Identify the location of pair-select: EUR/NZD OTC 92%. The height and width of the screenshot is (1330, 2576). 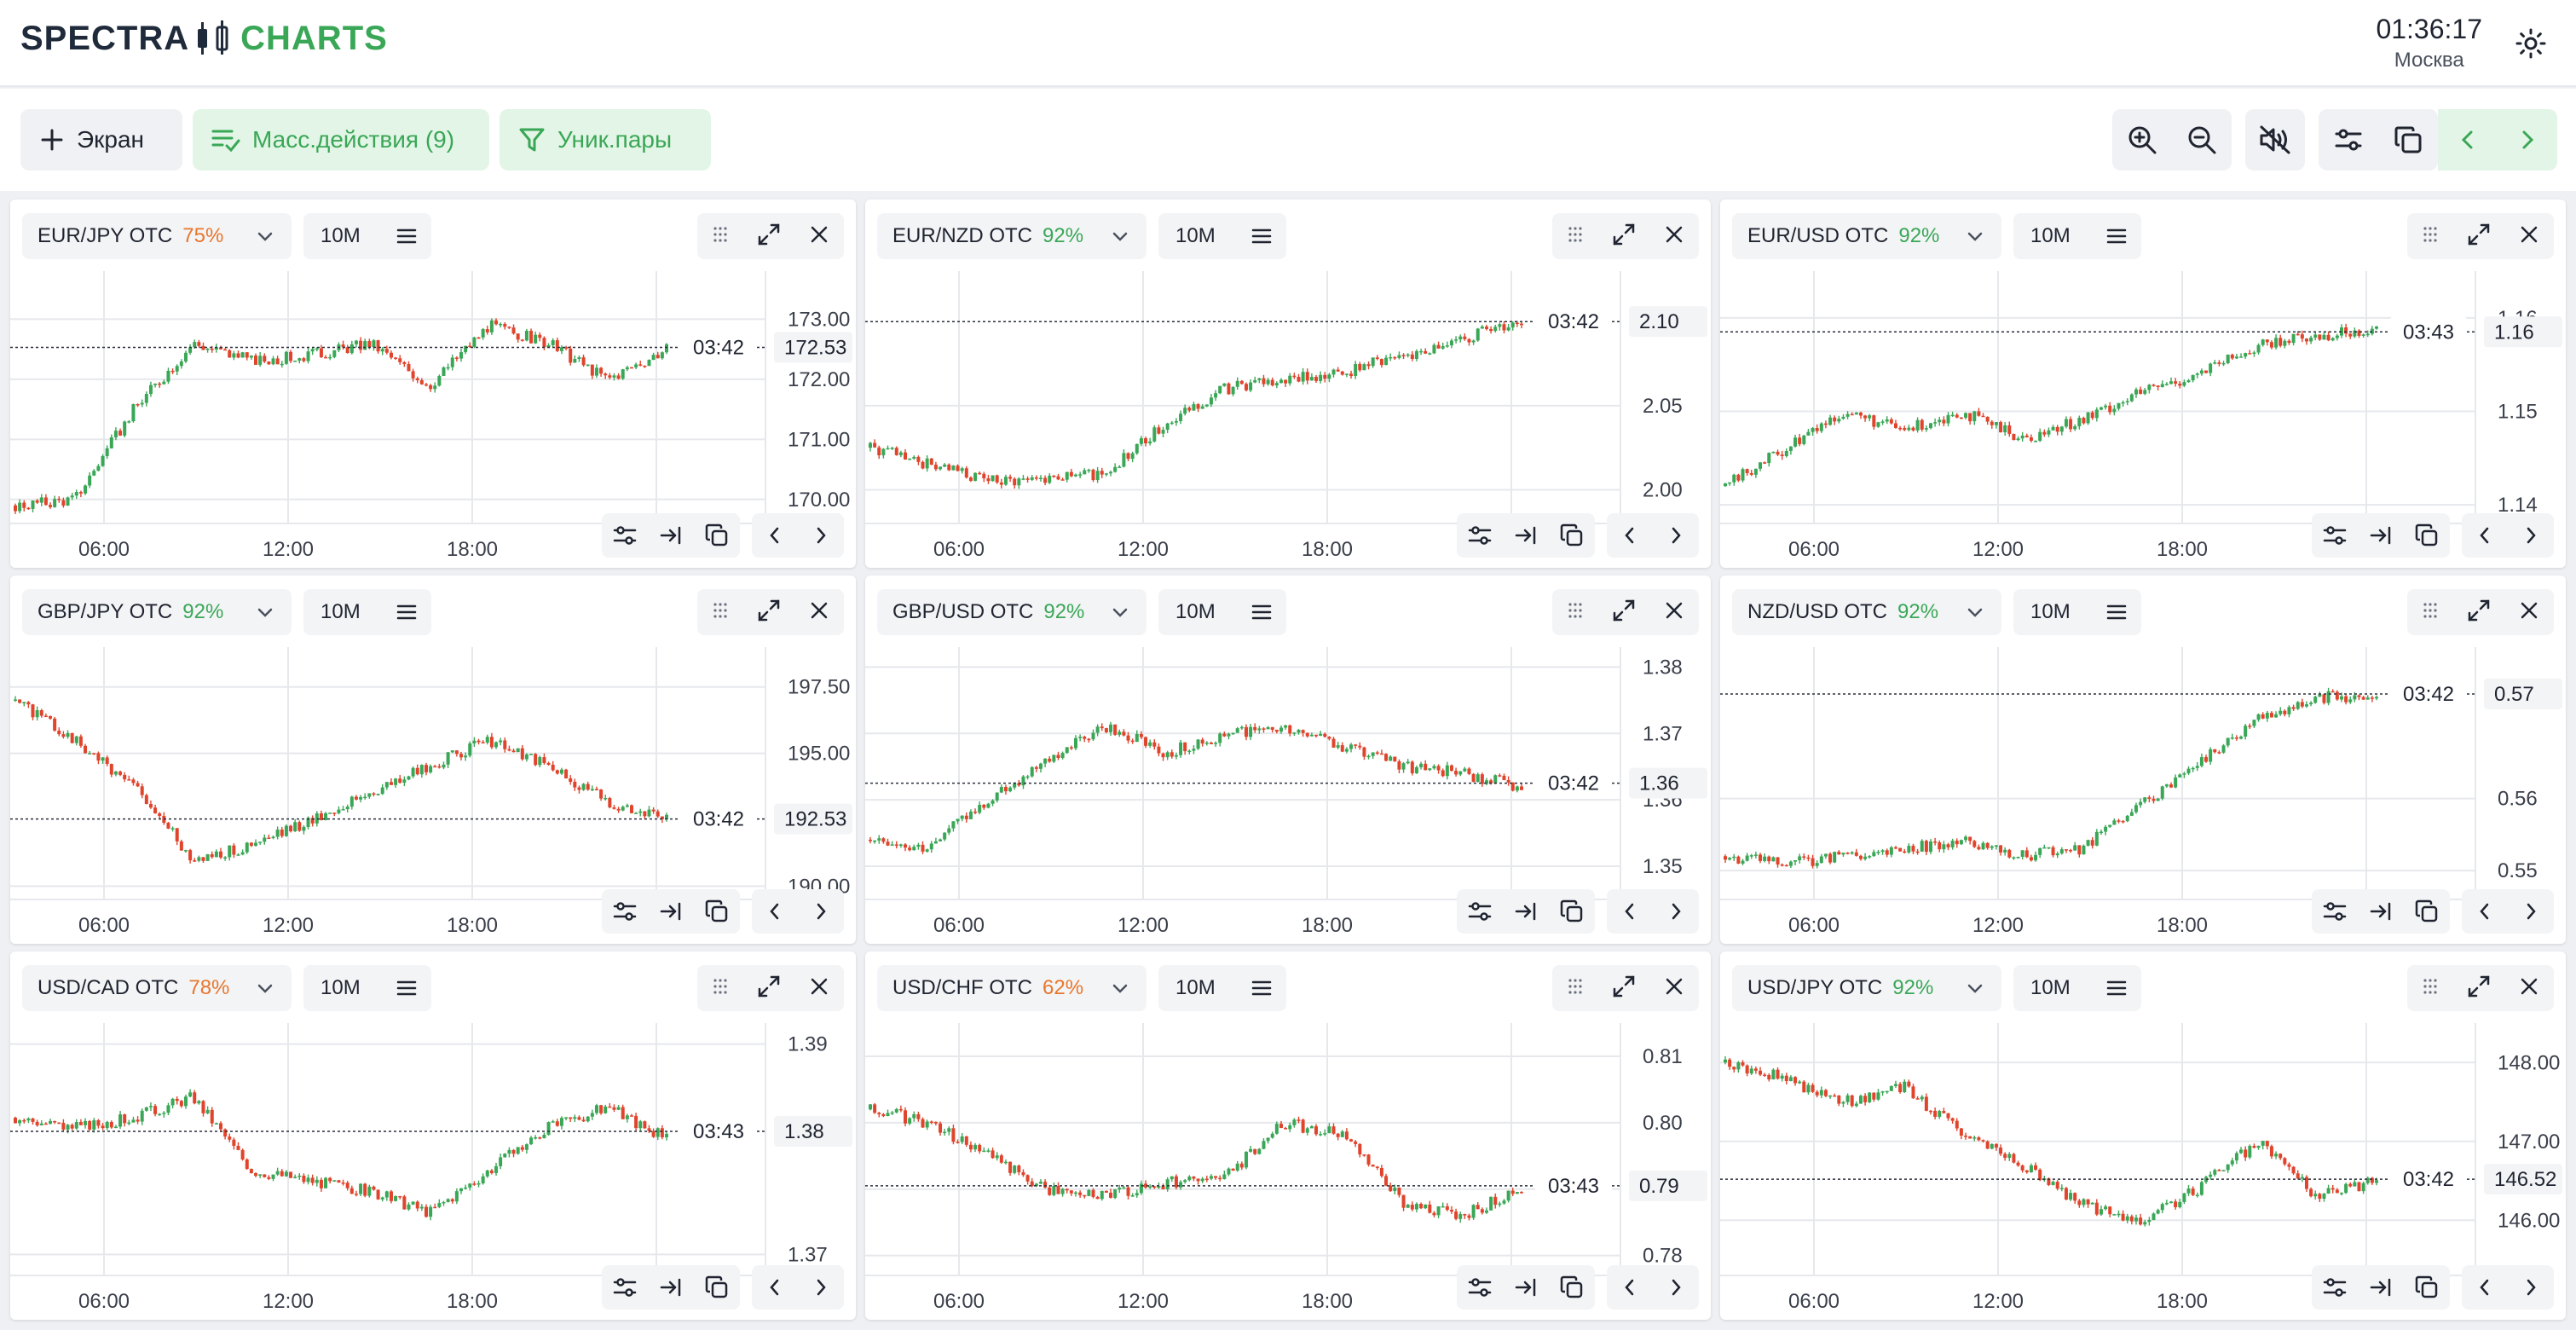
(1011, 236).